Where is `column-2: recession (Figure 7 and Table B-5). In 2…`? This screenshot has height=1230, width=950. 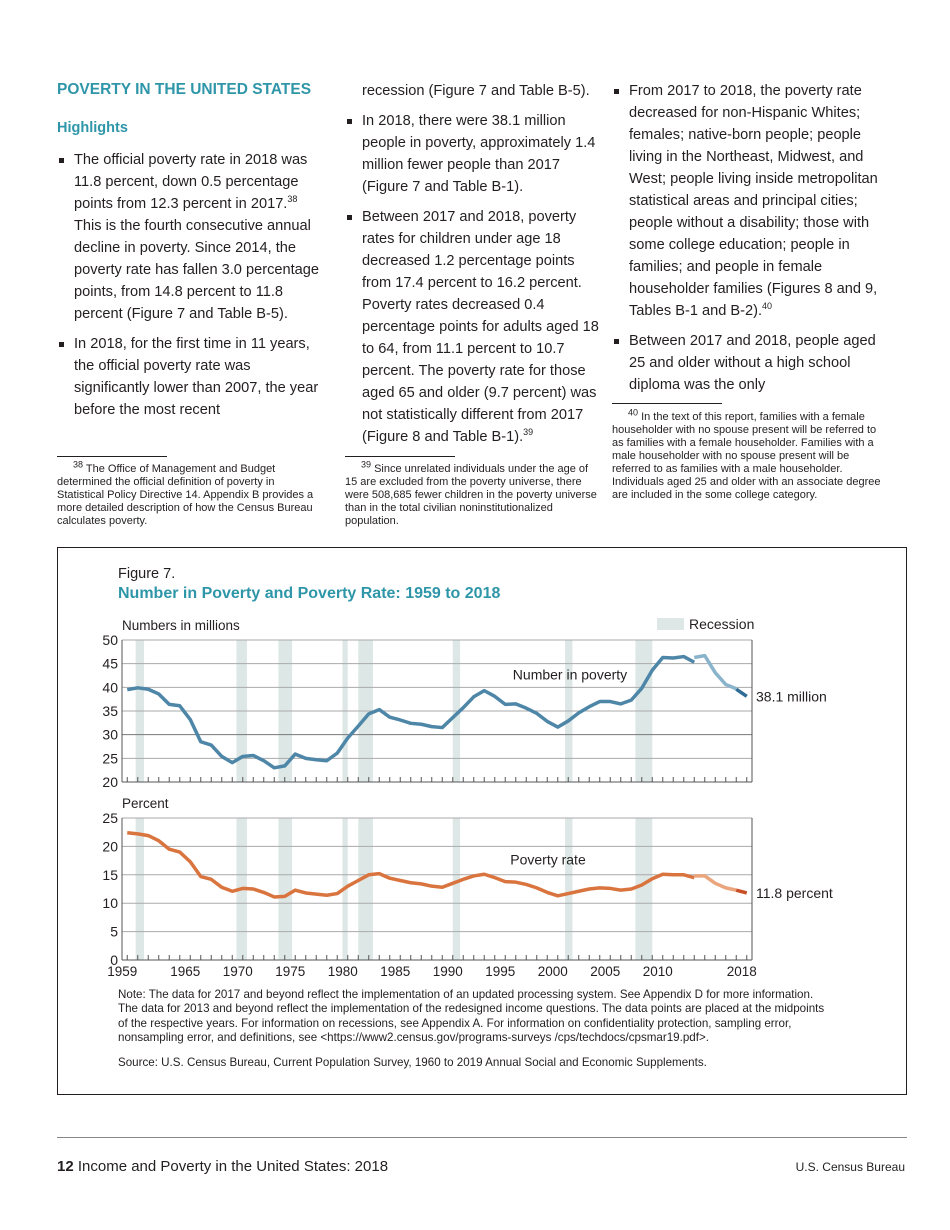 column-2: recession (Figure 7 and Table B-5). In 2… is located at coordinates (474, 268).